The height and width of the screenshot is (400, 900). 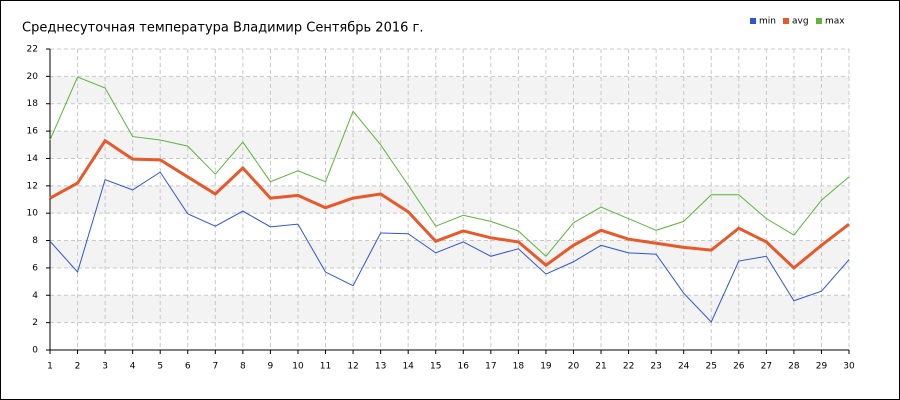 I want to click on y-tick-label: 18, so click(x=33, y=104).